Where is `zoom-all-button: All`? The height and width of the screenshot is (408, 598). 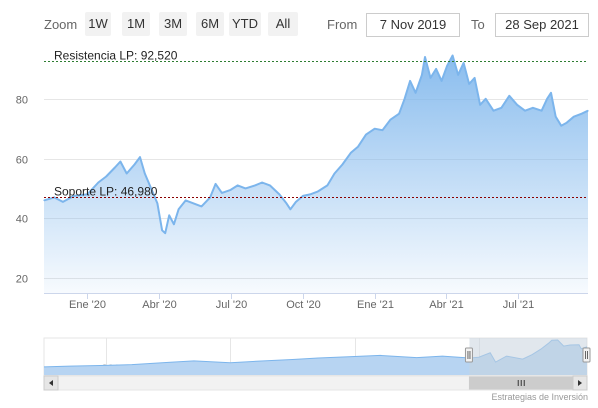
zoom-all-button: All is located at coordinates (283, 24).